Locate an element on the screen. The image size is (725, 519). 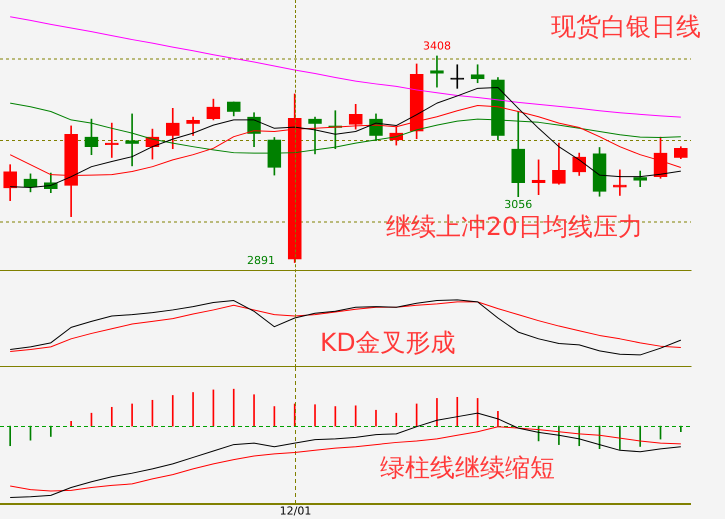
text: 12/01 is located at coordinates (296, 511).